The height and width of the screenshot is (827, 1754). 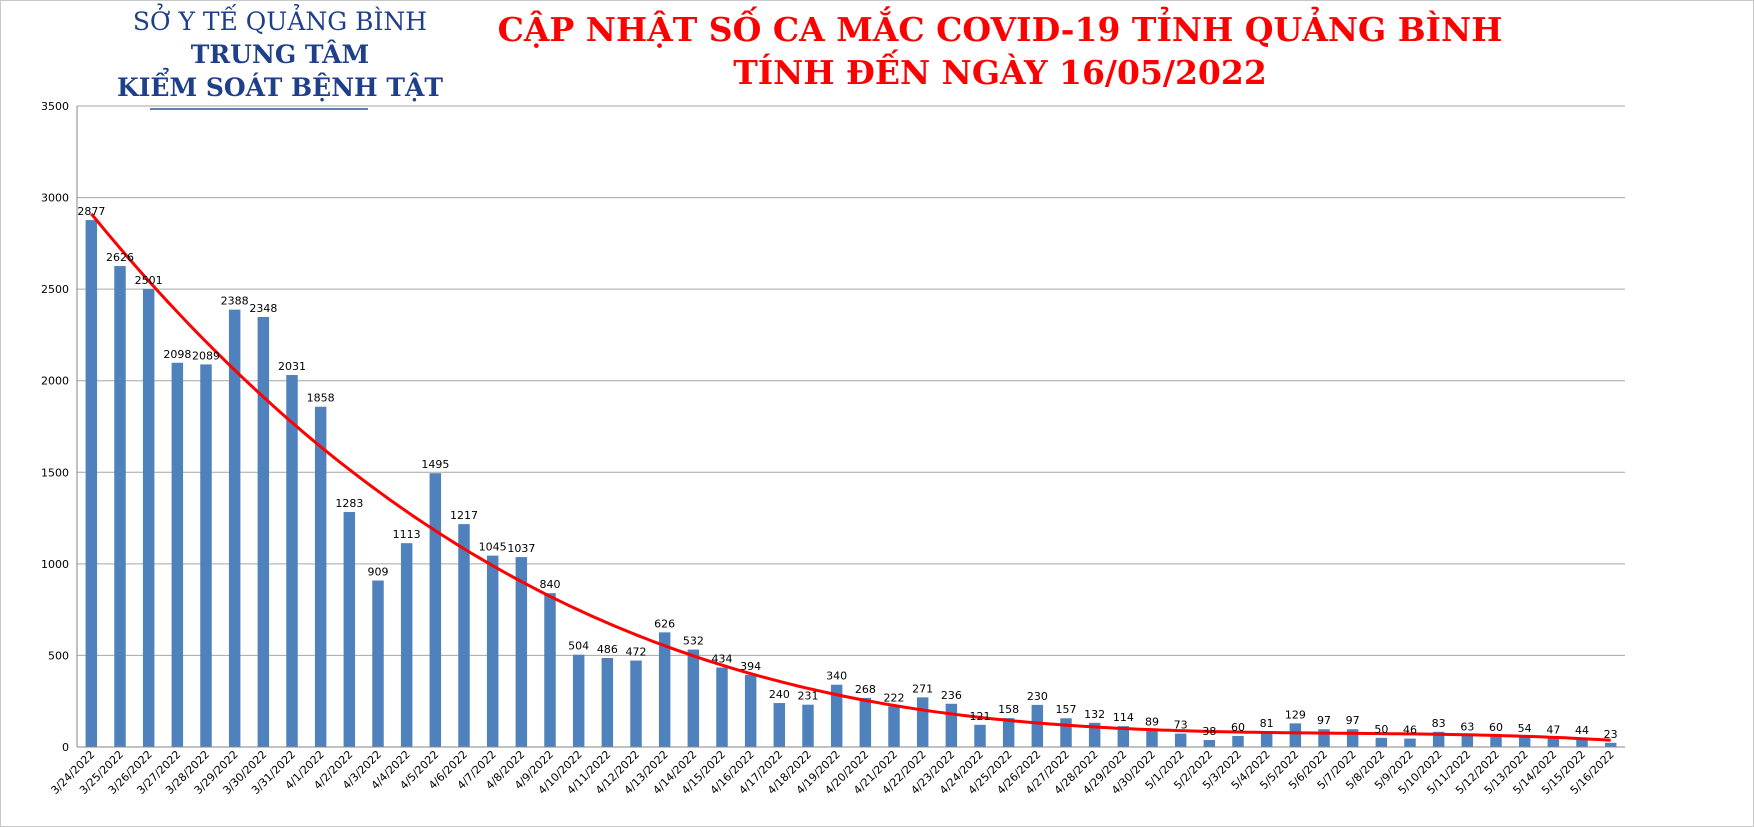 What do you see at coordinates (55, 472) in the screenshot?
I see `y-tick-label: 1500` at bounding box center [55, 472].